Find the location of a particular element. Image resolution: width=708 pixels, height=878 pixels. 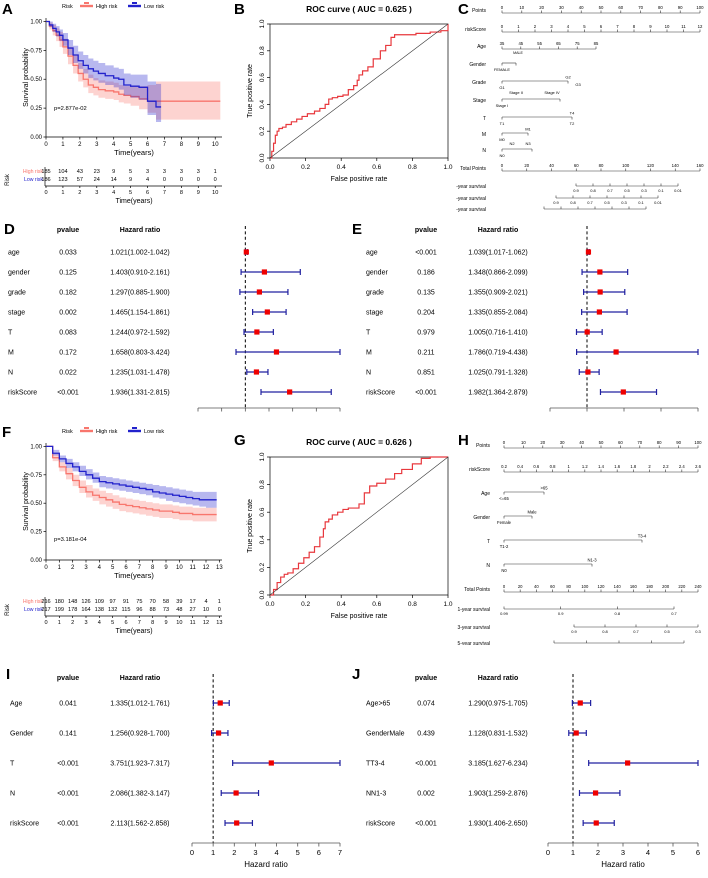

nomogram-tick-label: 75 is located at coordinates (577, 43).